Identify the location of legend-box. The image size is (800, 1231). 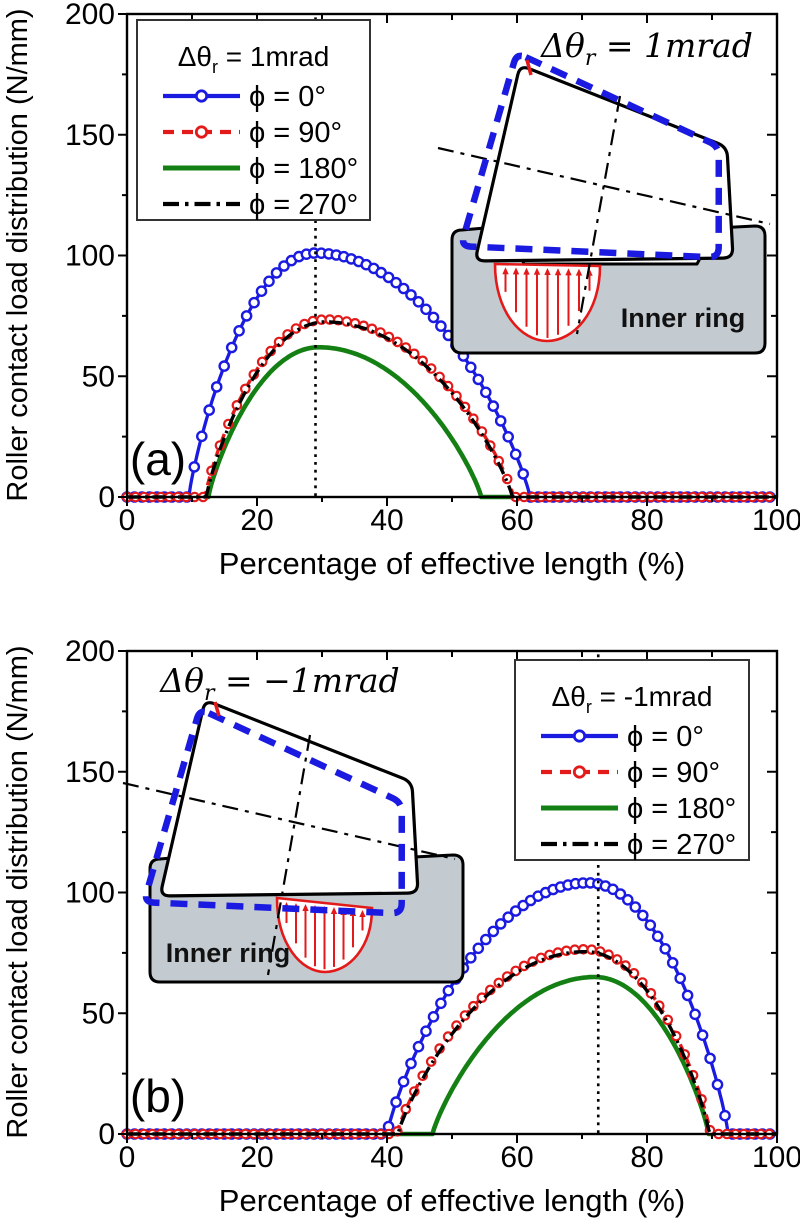
(632, 760).